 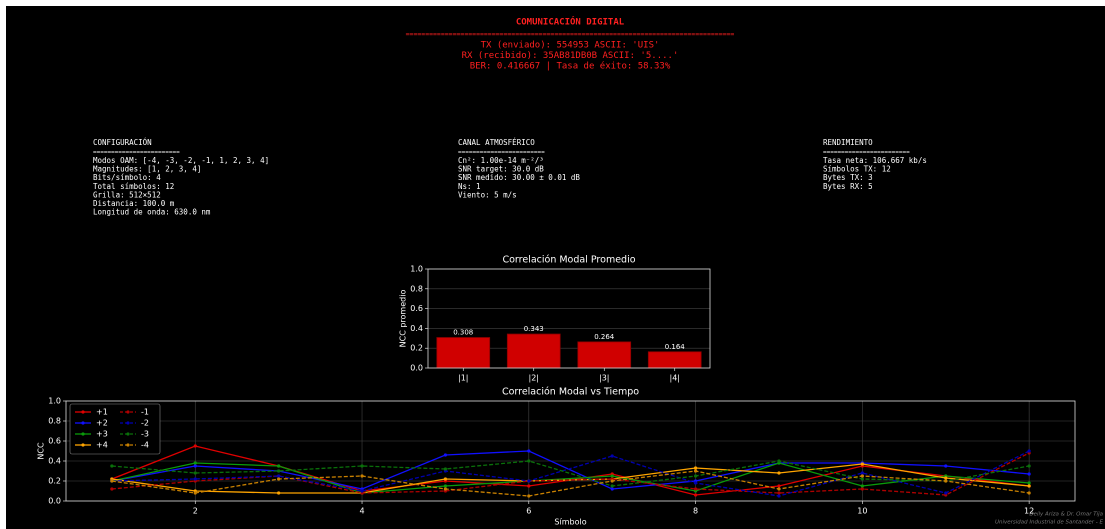 What do you see at coordinates (463, 378) in the screenshot?
I see `x-tick-label: |1|` at bounding box center [463, 378].